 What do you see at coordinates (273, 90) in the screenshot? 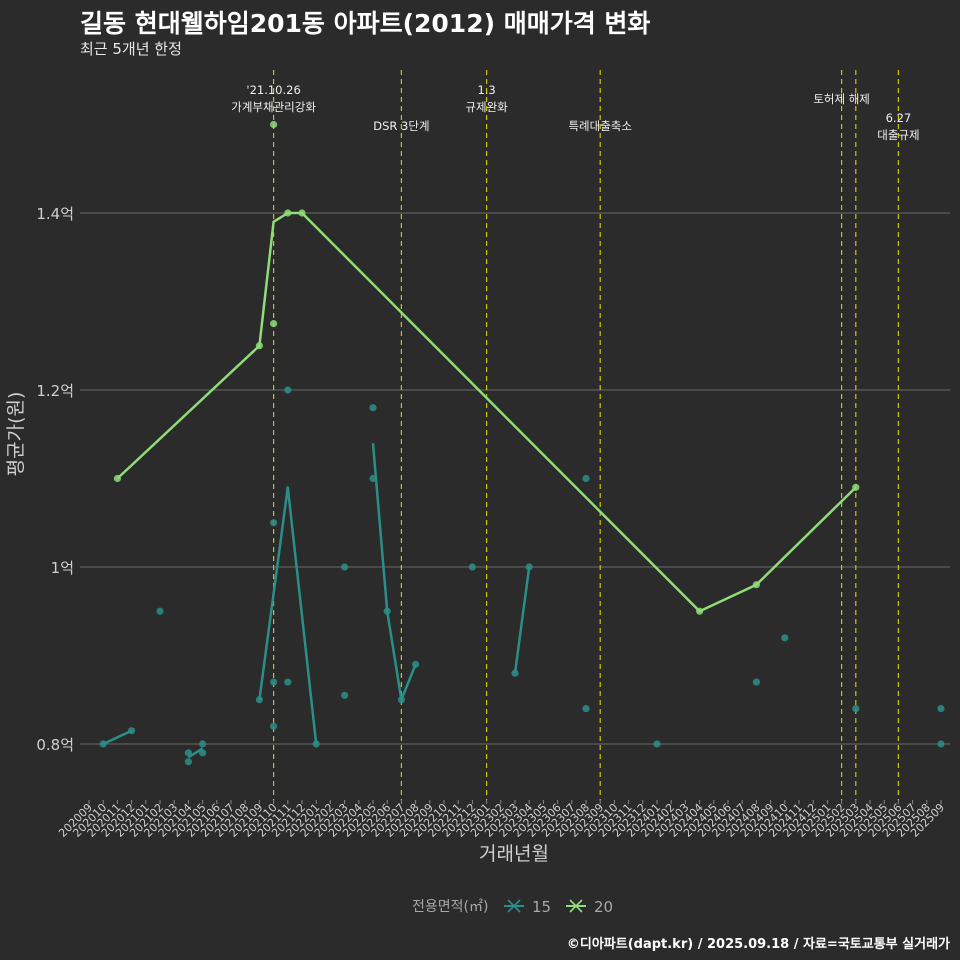
I see `event-annotation: '21.10.26` at bounding box center [273, 90].